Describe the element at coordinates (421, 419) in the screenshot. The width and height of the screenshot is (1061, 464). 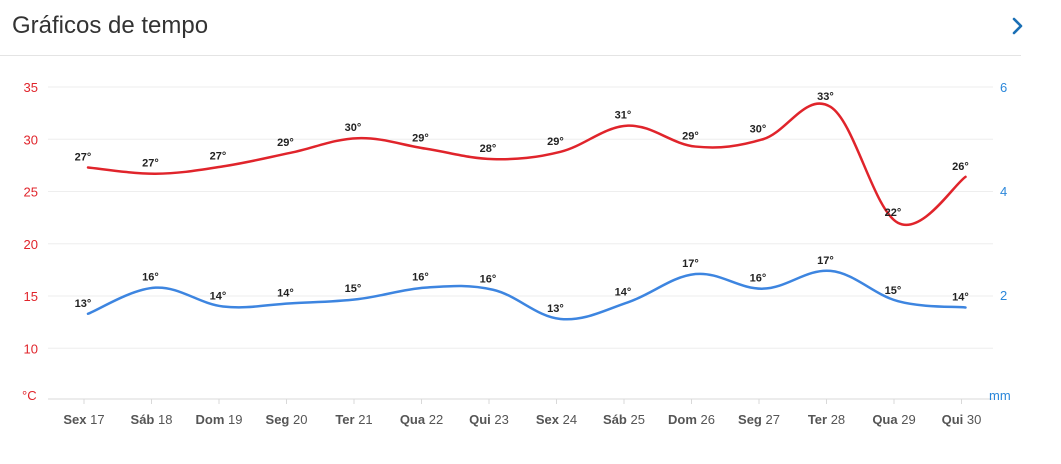
I see `x-tick-label: Qua 22` at that location.